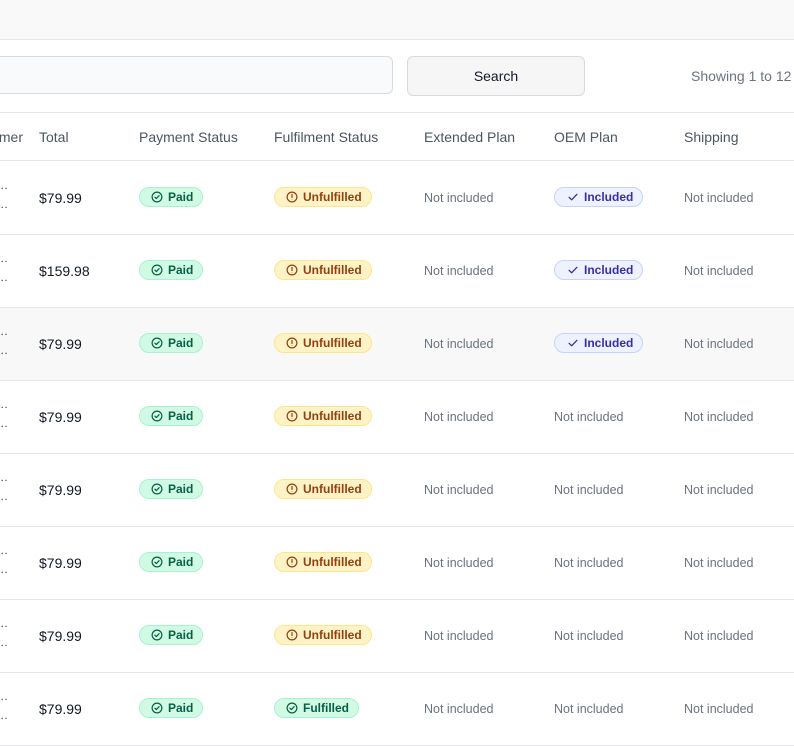 This screenshot has height=746, width=794. I want to click on column-header-customer: Customer, so click(11, 137).